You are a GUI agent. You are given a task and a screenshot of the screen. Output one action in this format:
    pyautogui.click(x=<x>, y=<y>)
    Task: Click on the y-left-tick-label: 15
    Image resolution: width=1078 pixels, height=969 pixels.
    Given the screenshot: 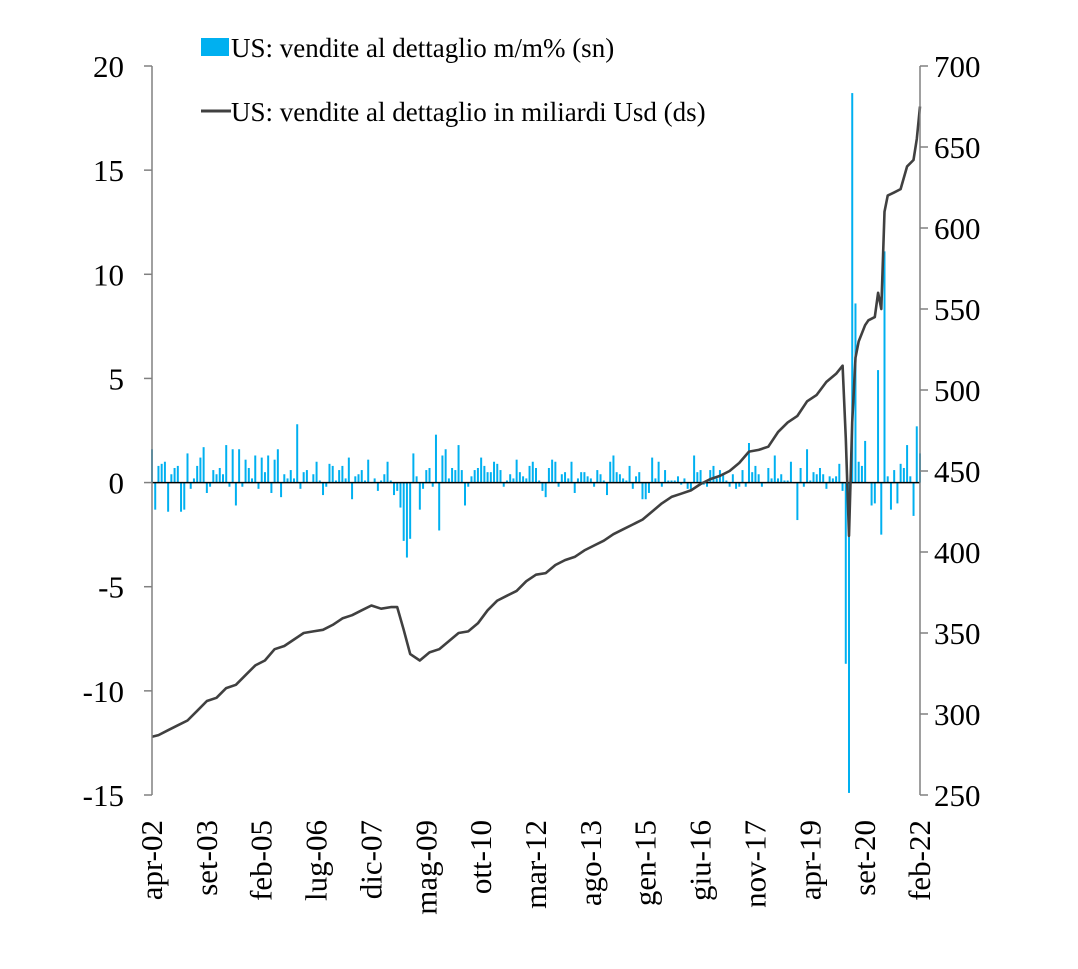 What is the action you would take?
    pyautogui.click(x=108, y=170)
    